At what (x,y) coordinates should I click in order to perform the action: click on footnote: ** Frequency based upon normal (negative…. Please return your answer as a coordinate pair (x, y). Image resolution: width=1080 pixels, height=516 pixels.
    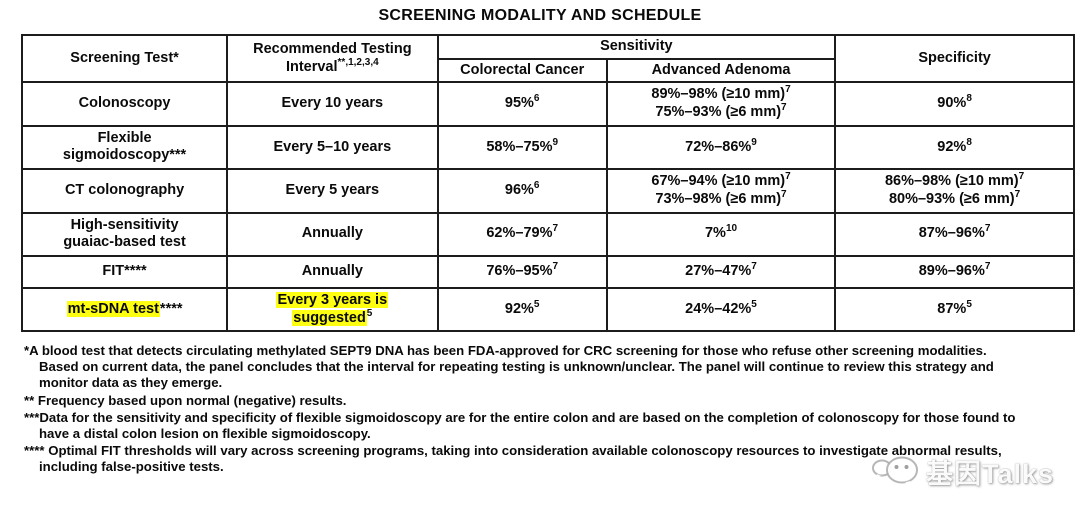
    Looking at the image, I should click on (185, 400).